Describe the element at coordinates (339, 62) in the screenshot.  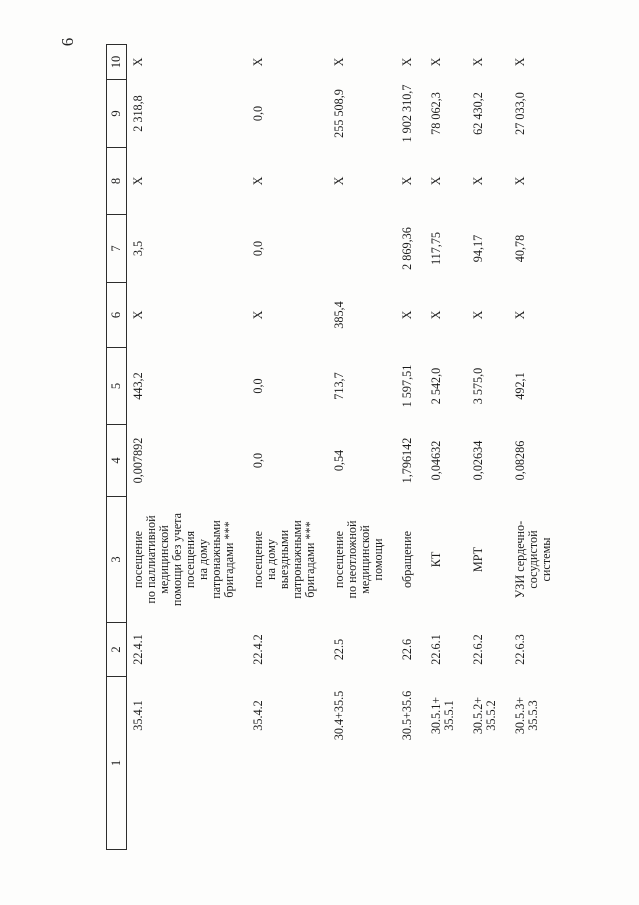
I see `table-cell-r3-c10: X` at that location.